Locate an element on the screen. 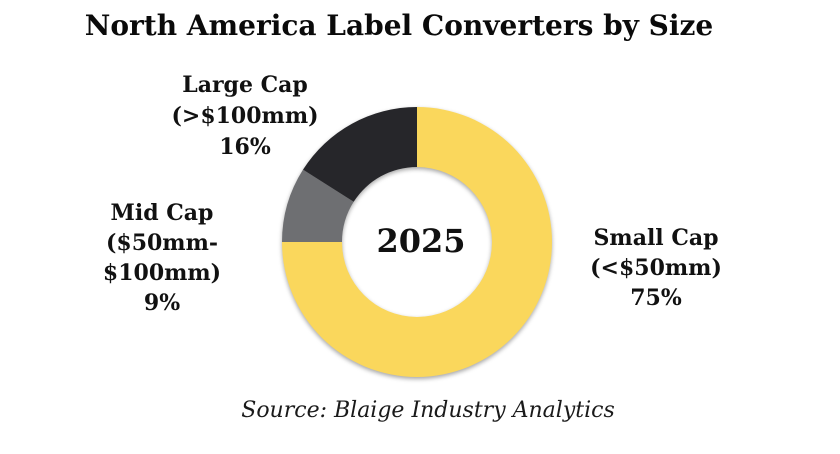 The width and height of the screenshot is (840, 454). chart-title: North America Label Converters by Size is located at coordinates (399, 25).